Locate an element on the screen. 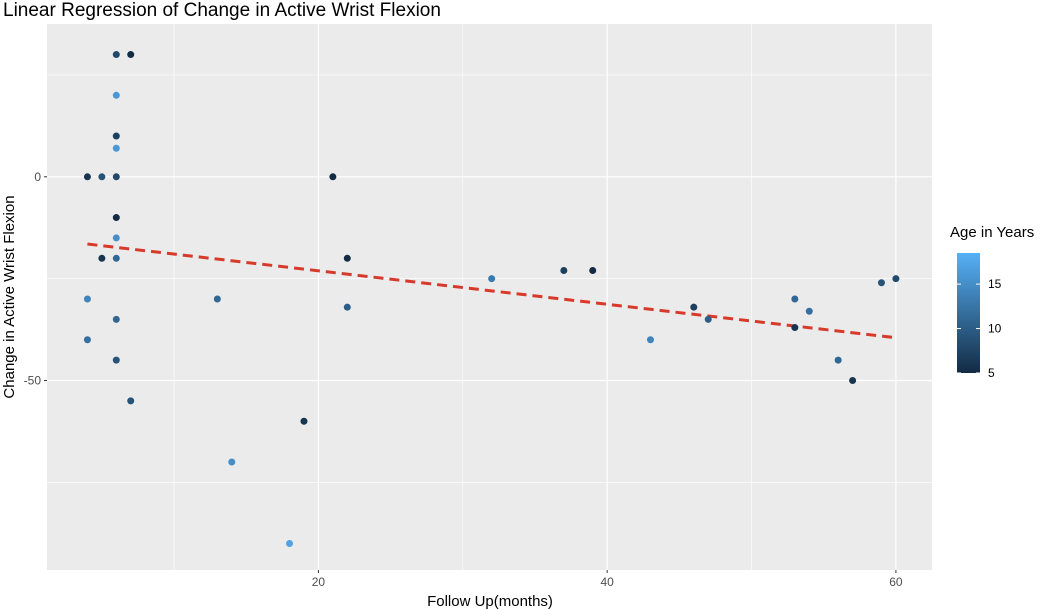 This screenshot has height=610, width=1040. color-legend: Age in Years 5 10 15 is located at coordinates (992, 302).